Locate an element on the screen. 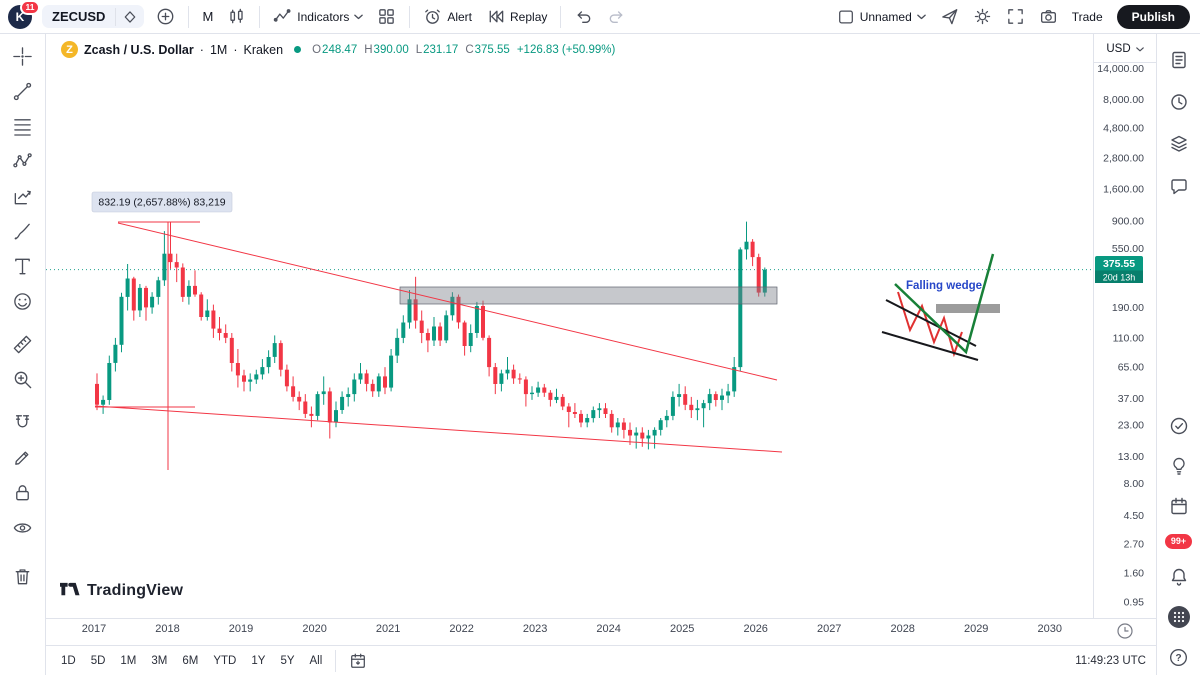 The width and height of the screenshot is (1200, 675). replay-button: Replay is located at coordinates (516, 16).